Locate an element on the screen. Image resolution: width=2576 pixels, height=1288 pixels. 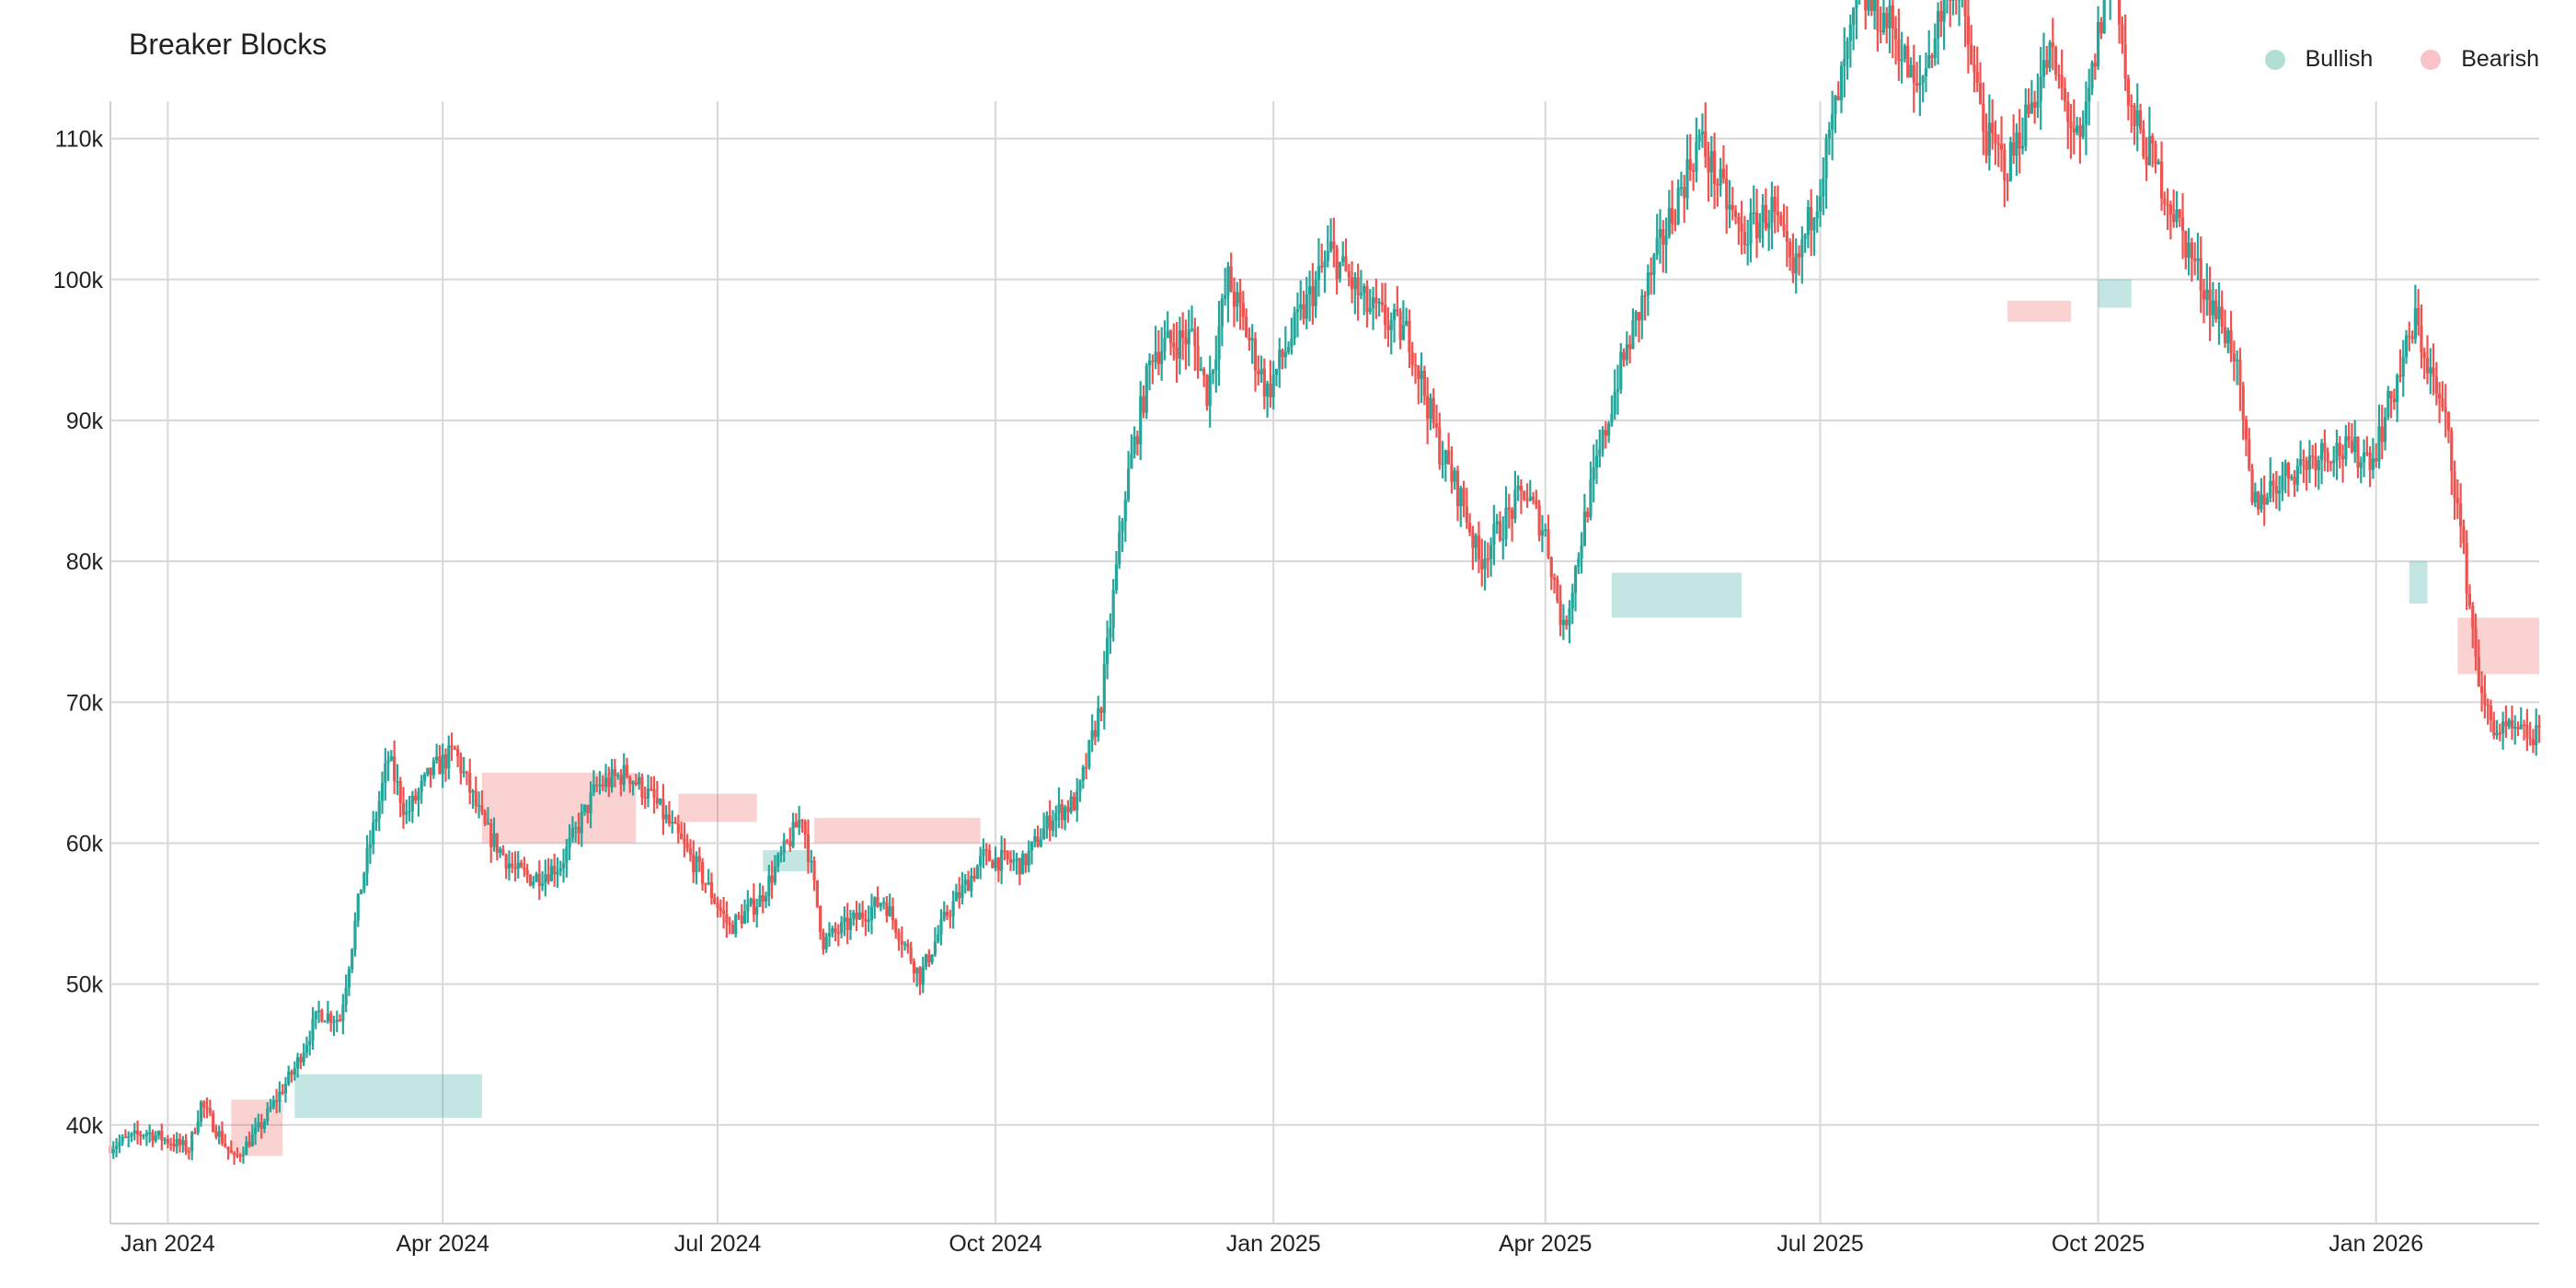
y-tick-label: 70k is located at coordinates (85, 703).